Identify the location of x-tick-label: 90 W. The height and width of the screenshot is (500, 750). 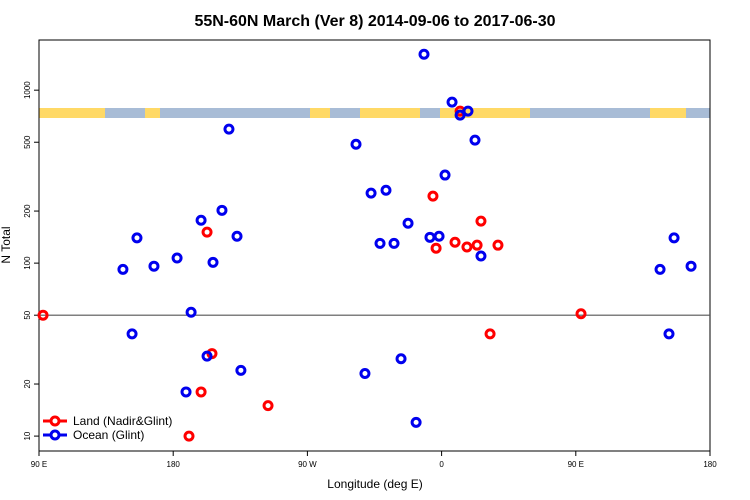
(307, 464).